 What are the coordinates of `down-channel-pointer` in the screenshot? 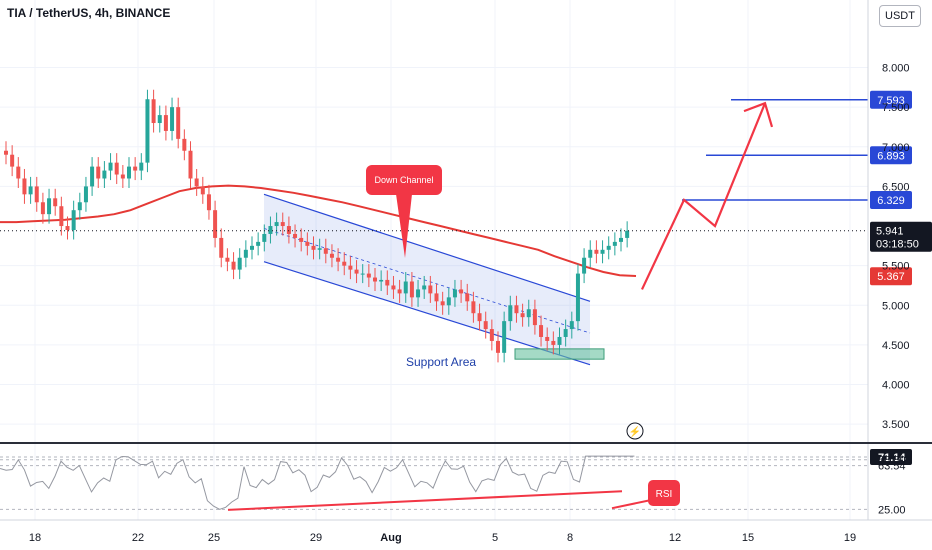 It's located at (404, 226).